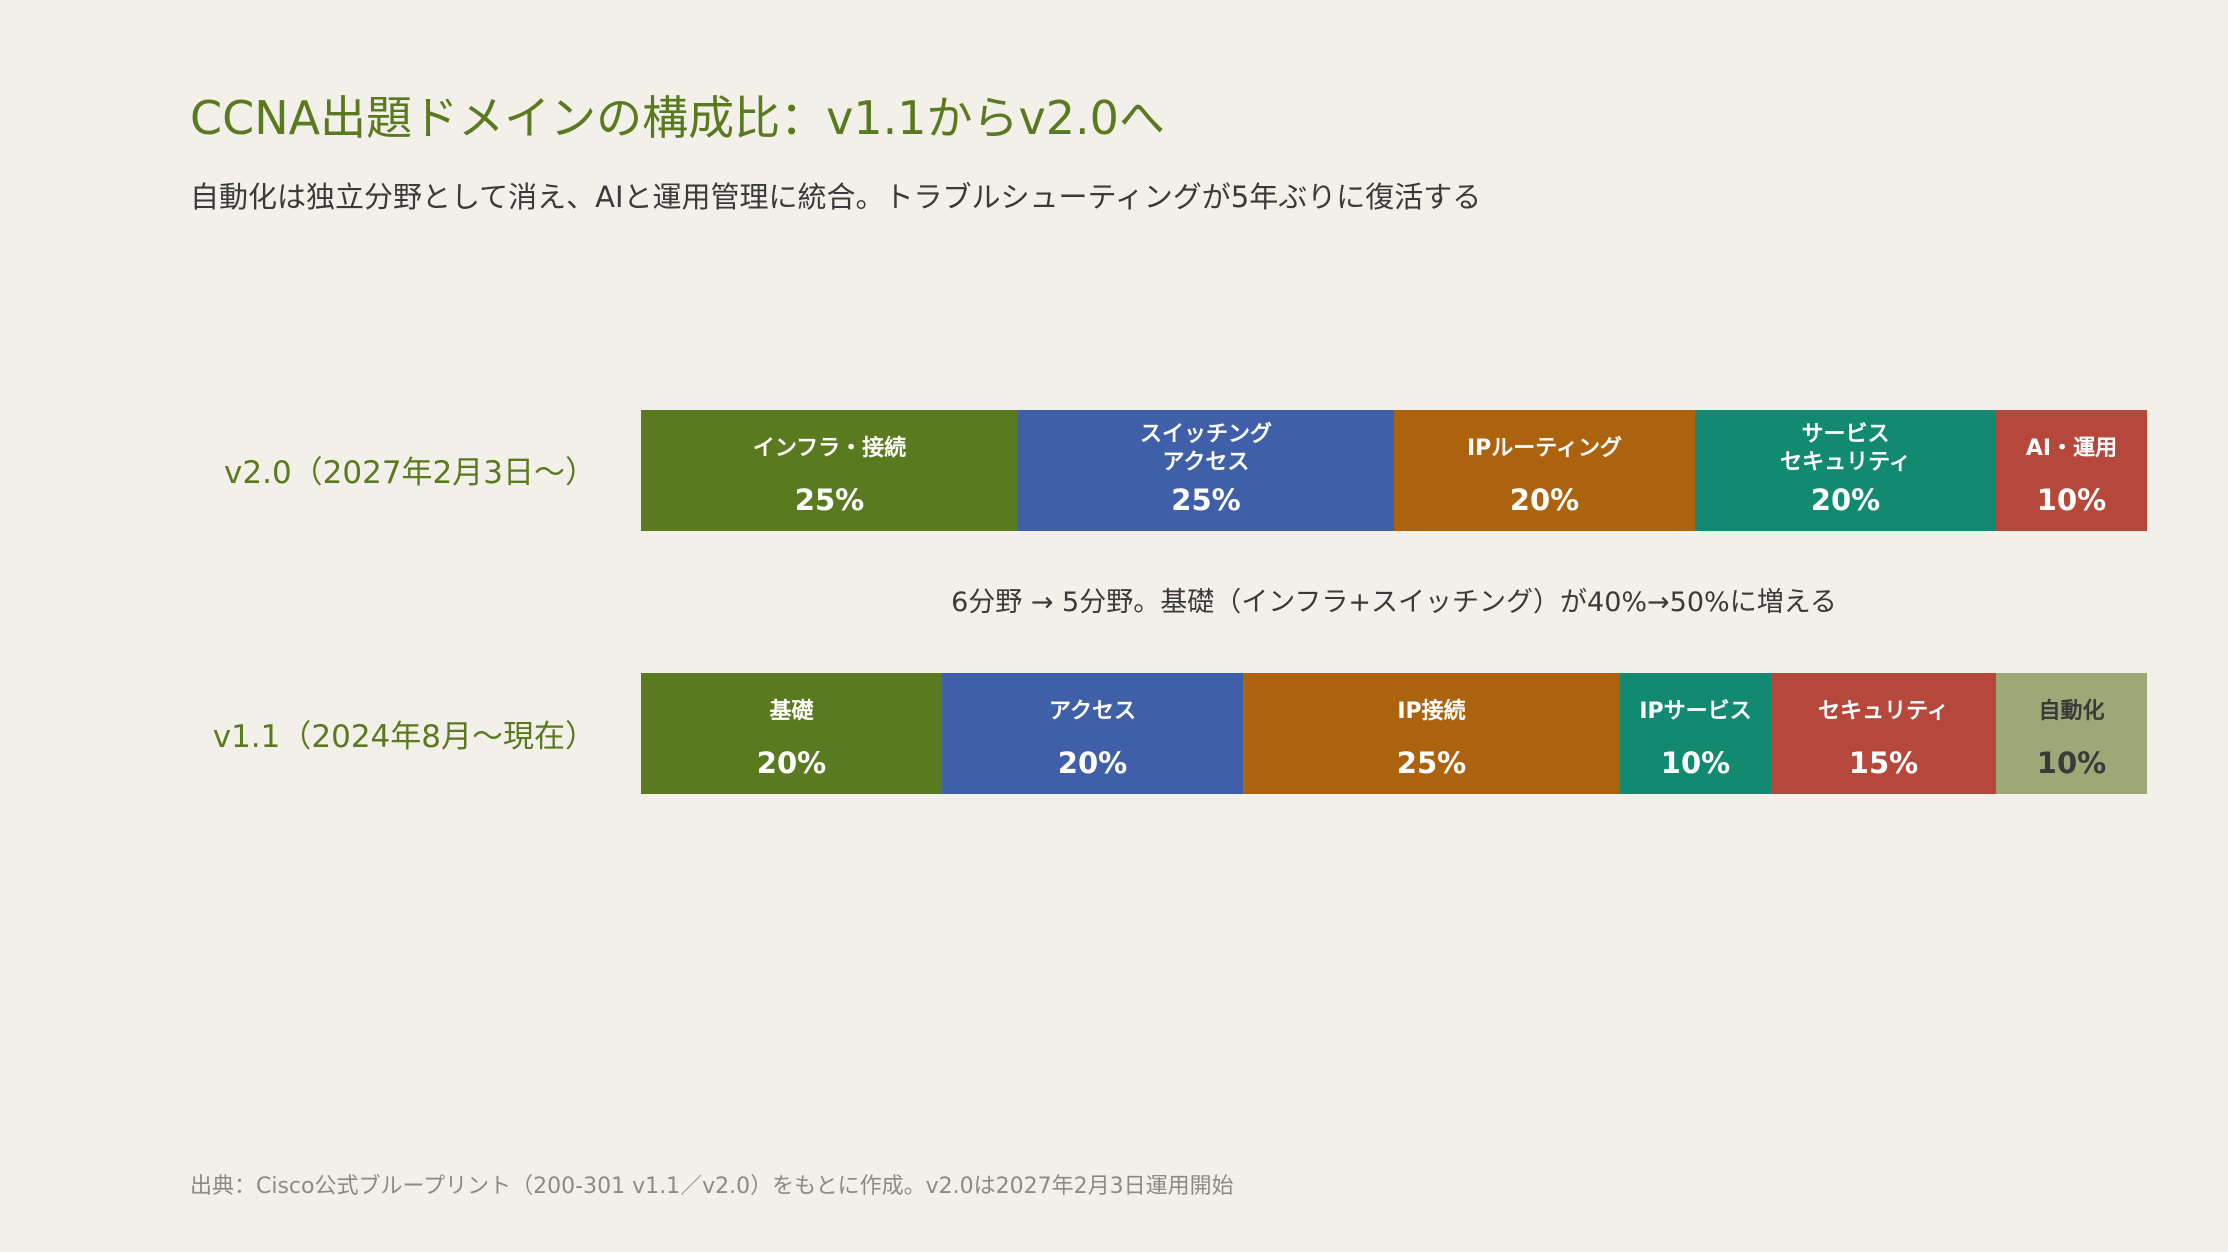 Image resolution: width=2228 pixels, height=1252 pixels. I want to click on bar-segment: サービス セキュリティ 20%, so click(1845, 470).